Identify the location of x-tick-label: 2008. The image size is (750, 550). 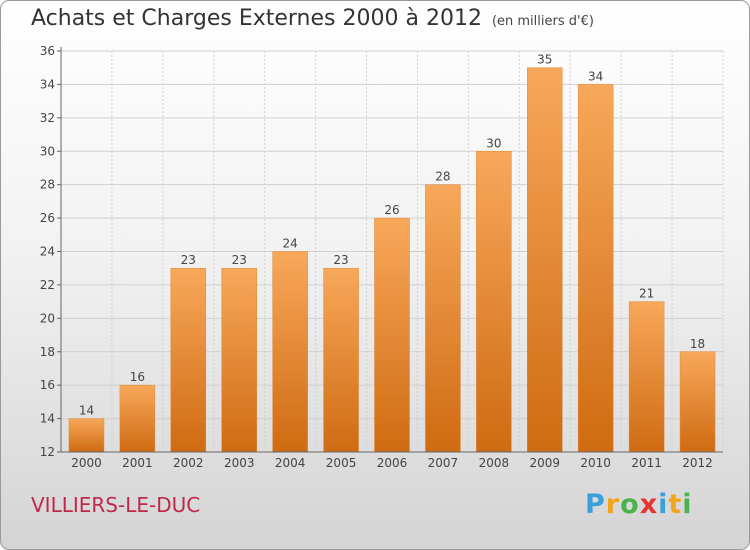
(494, 463).